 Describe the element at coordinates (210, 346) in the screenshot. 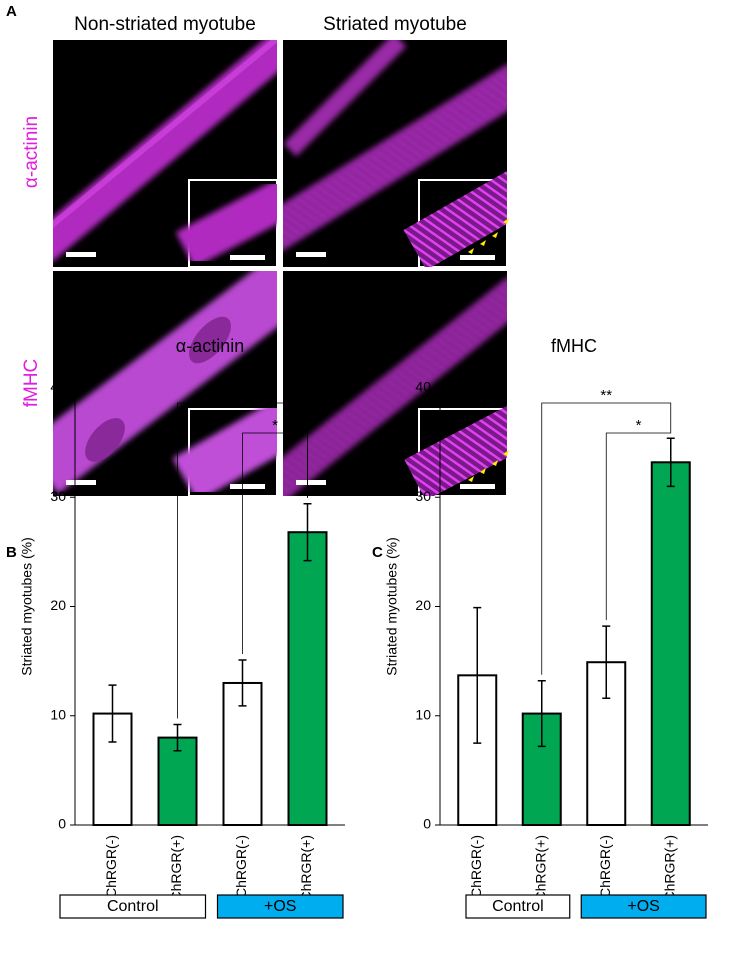

I see `chart-title: α-actinin` at that location.